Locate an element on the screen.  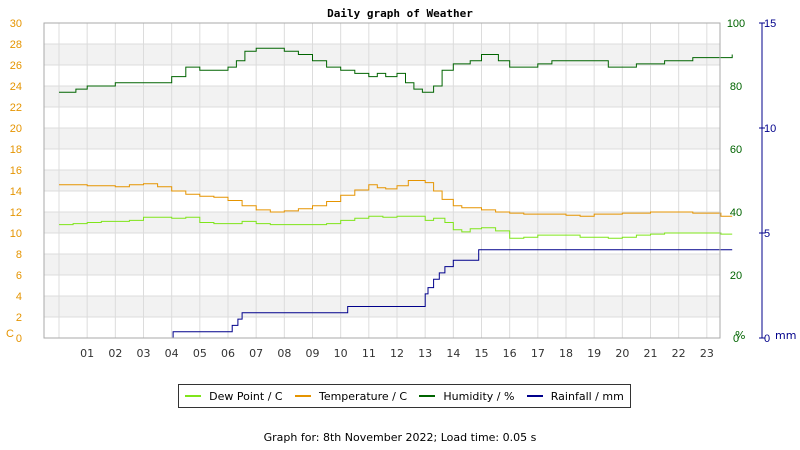
legend-item-temperature: Temperature / C is located at coordinates (351, 396).